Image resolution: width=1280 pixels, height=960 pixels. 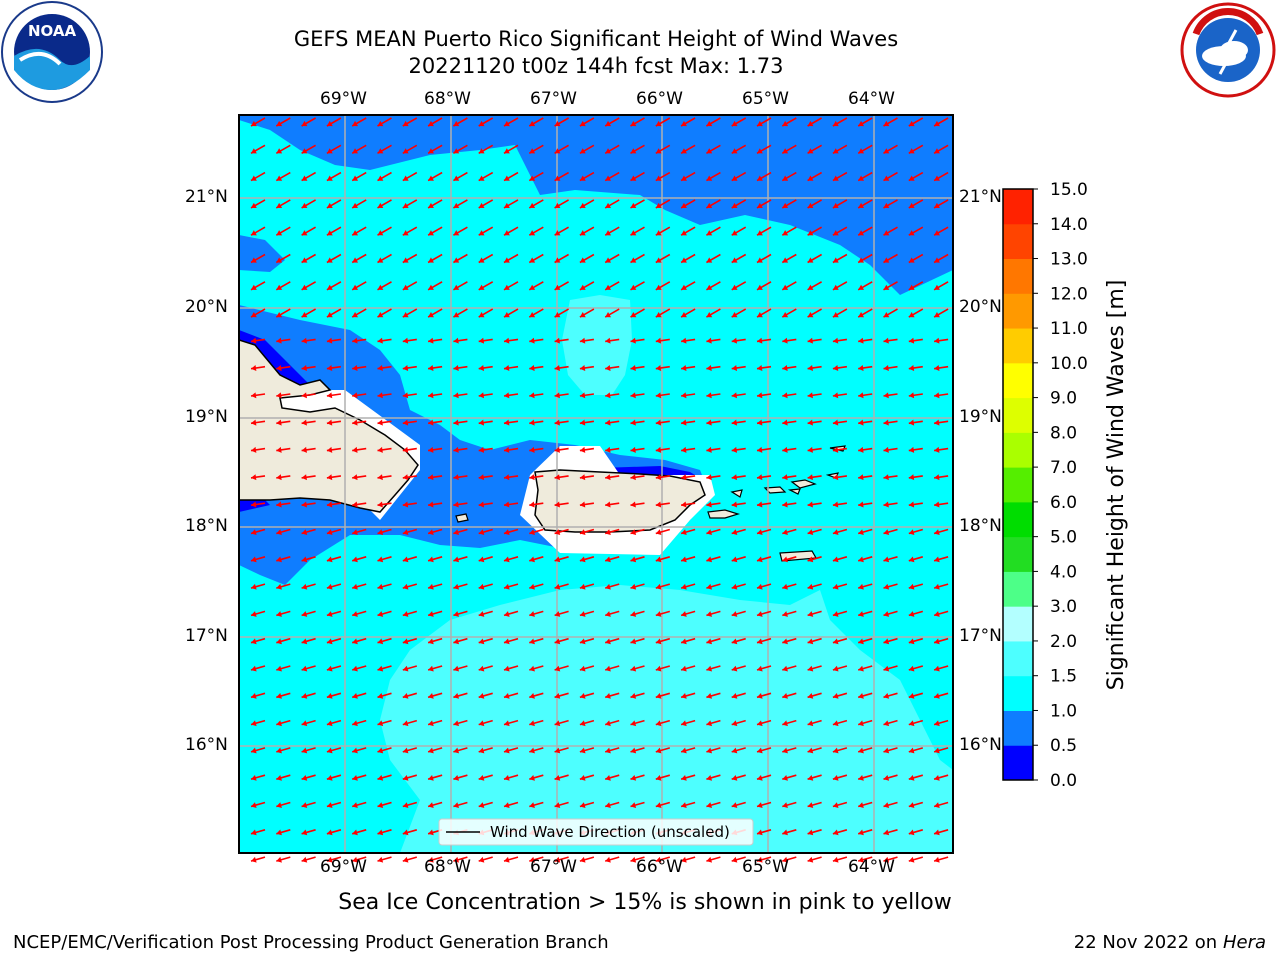 I want to click on colorbar-tick-label: 12.0, so click(x=1069, y=294).